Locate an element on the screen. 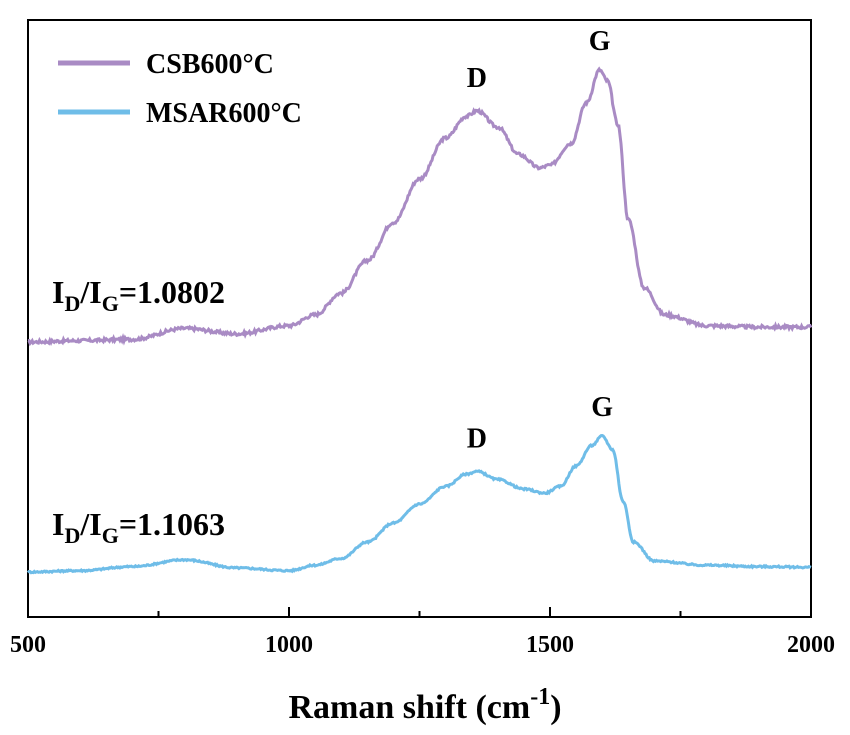 Image resolution: width=850 pixels, height=735 pixels. ratio-msar-slash: / is located at coordinates (84, 524).